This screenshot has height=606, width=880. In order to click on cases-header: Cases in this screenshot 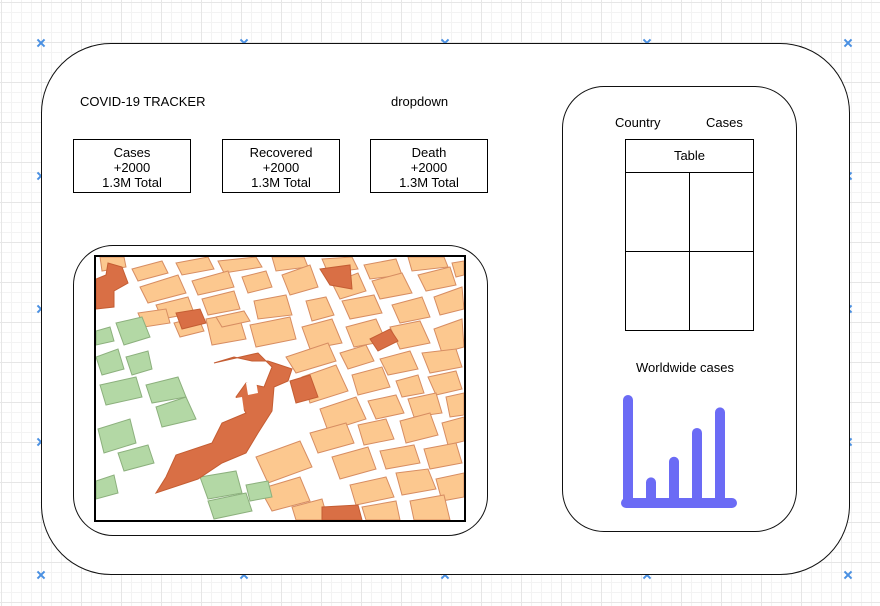, I will do `click(724, 122)`.